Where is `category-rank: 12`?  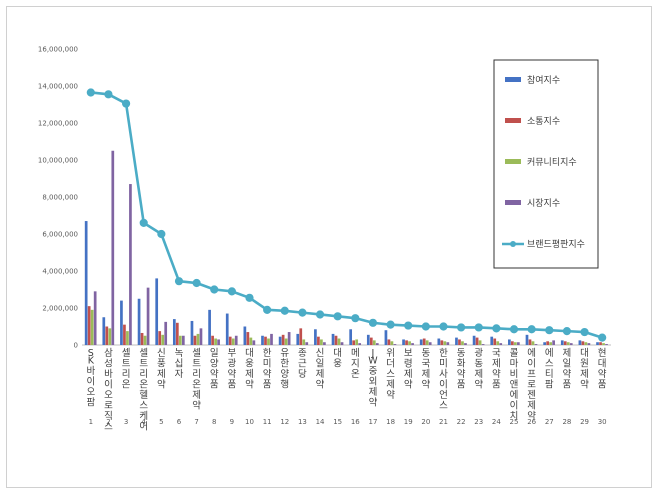
category-rank: 12 is located at coordinates (284, 422).